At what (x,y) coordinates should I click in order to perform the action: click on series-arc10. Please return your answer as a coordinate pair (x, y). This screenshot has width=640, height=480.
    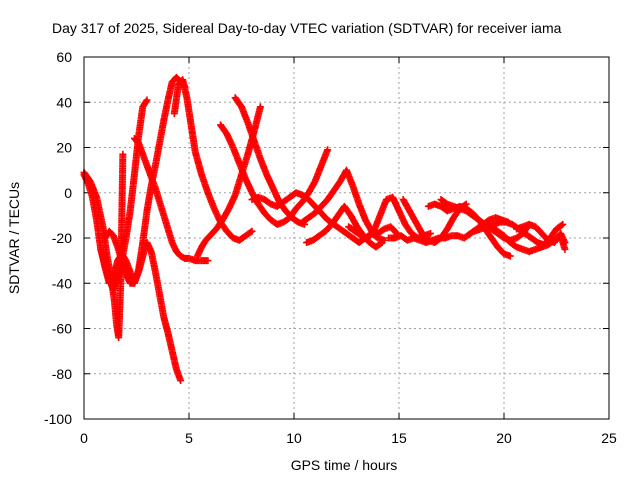
    Looking at the image, I should click on (318, 218).